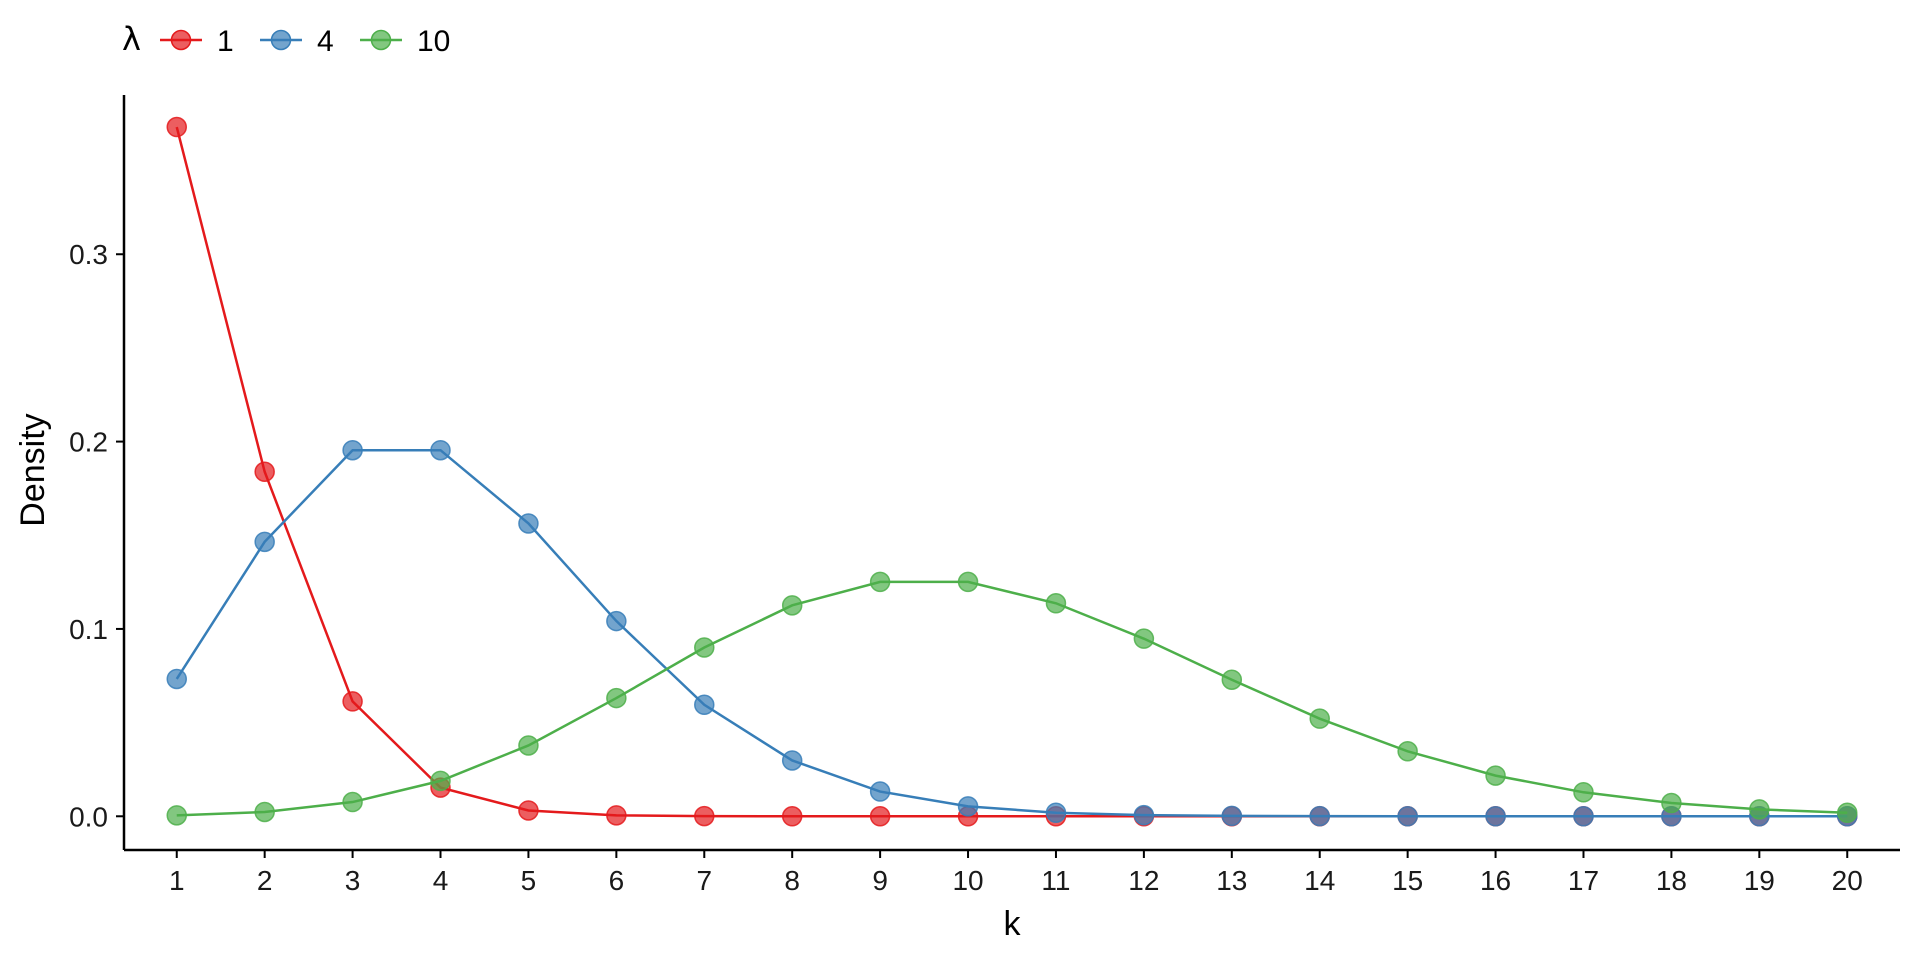 This screenshot has height=960, width=1920. Describe the element at coordinates (433, 41) in the screenshot. I see `legend-label: 10` at that location.